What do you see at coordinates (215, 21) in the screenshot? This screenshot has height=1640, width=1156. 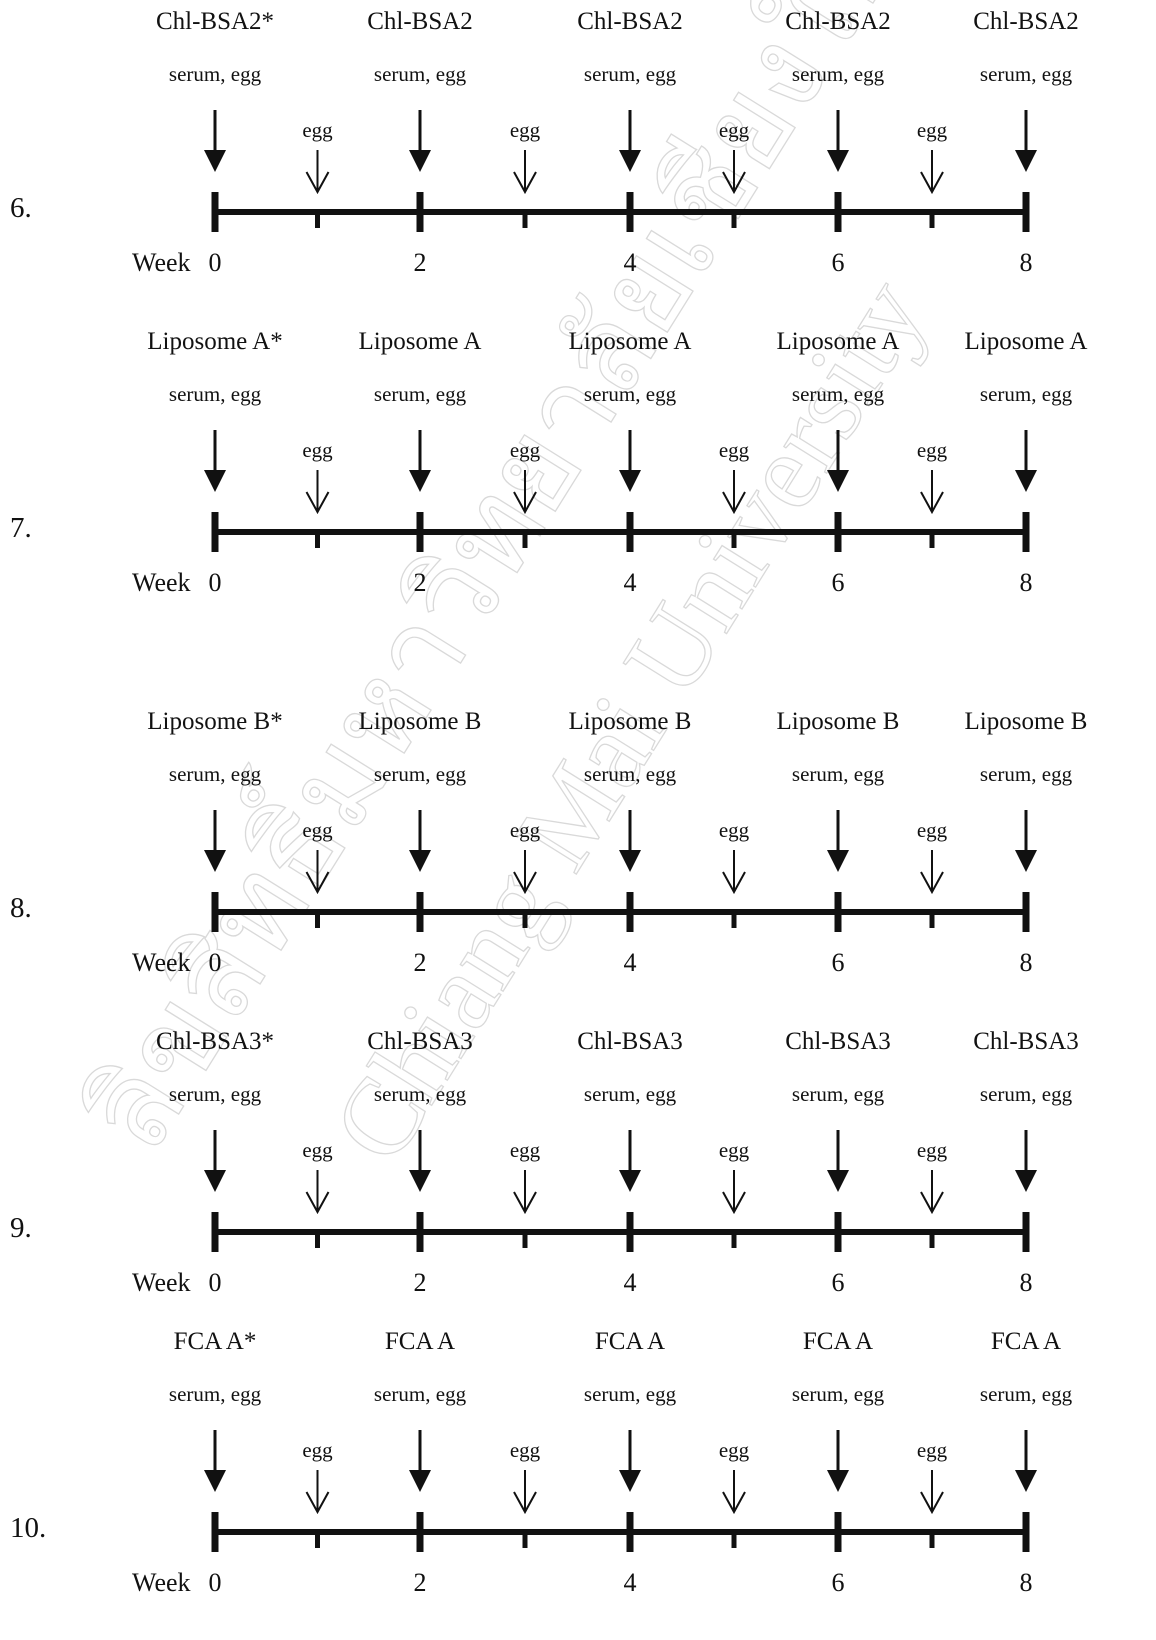 I see `vaccine-label: Chl-BSA2*` at bounding box center [215, 21].